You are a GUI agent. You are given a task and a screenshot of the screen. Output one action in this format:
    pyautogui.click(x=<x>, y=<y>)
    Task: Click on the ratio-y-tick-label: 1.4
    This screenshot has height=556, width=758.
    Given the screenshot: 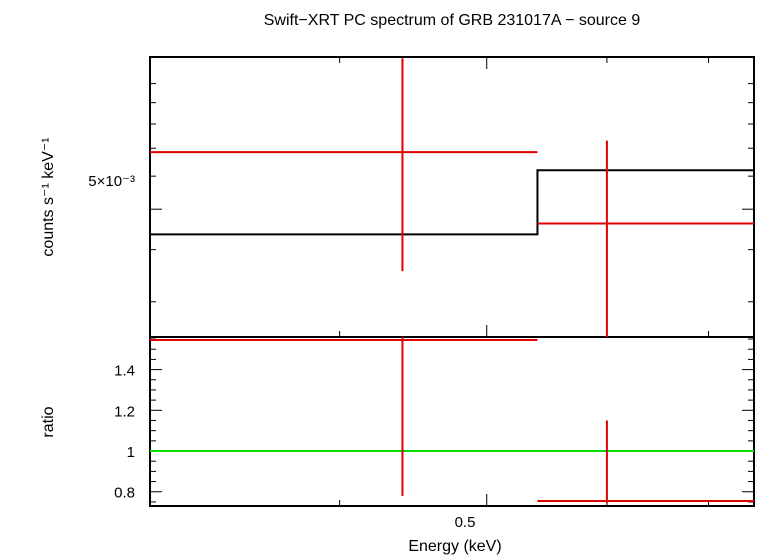 What is the action you would take?
    pyautogui.click(x=124, y=371)
    